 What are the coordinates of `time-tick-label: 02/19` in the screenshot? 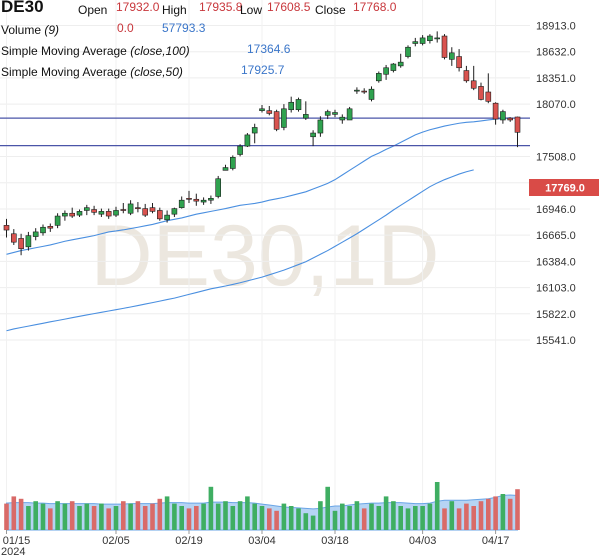 It's located at (189, 541).